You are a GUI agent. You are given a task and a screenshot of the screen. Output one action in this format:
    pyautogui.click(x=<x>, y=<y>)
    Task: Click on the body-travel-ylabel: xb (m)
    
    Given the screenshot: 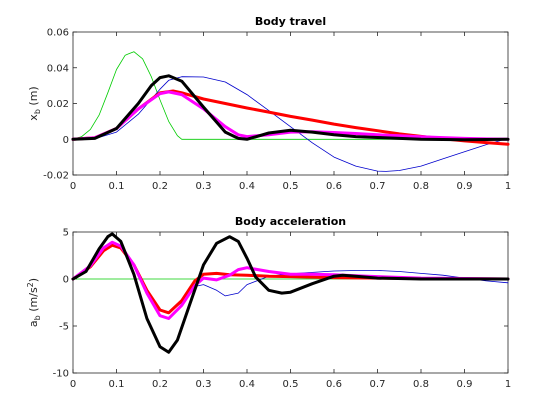 What is the action you would take?
    pyautogui.click(x=34, y=103)
    